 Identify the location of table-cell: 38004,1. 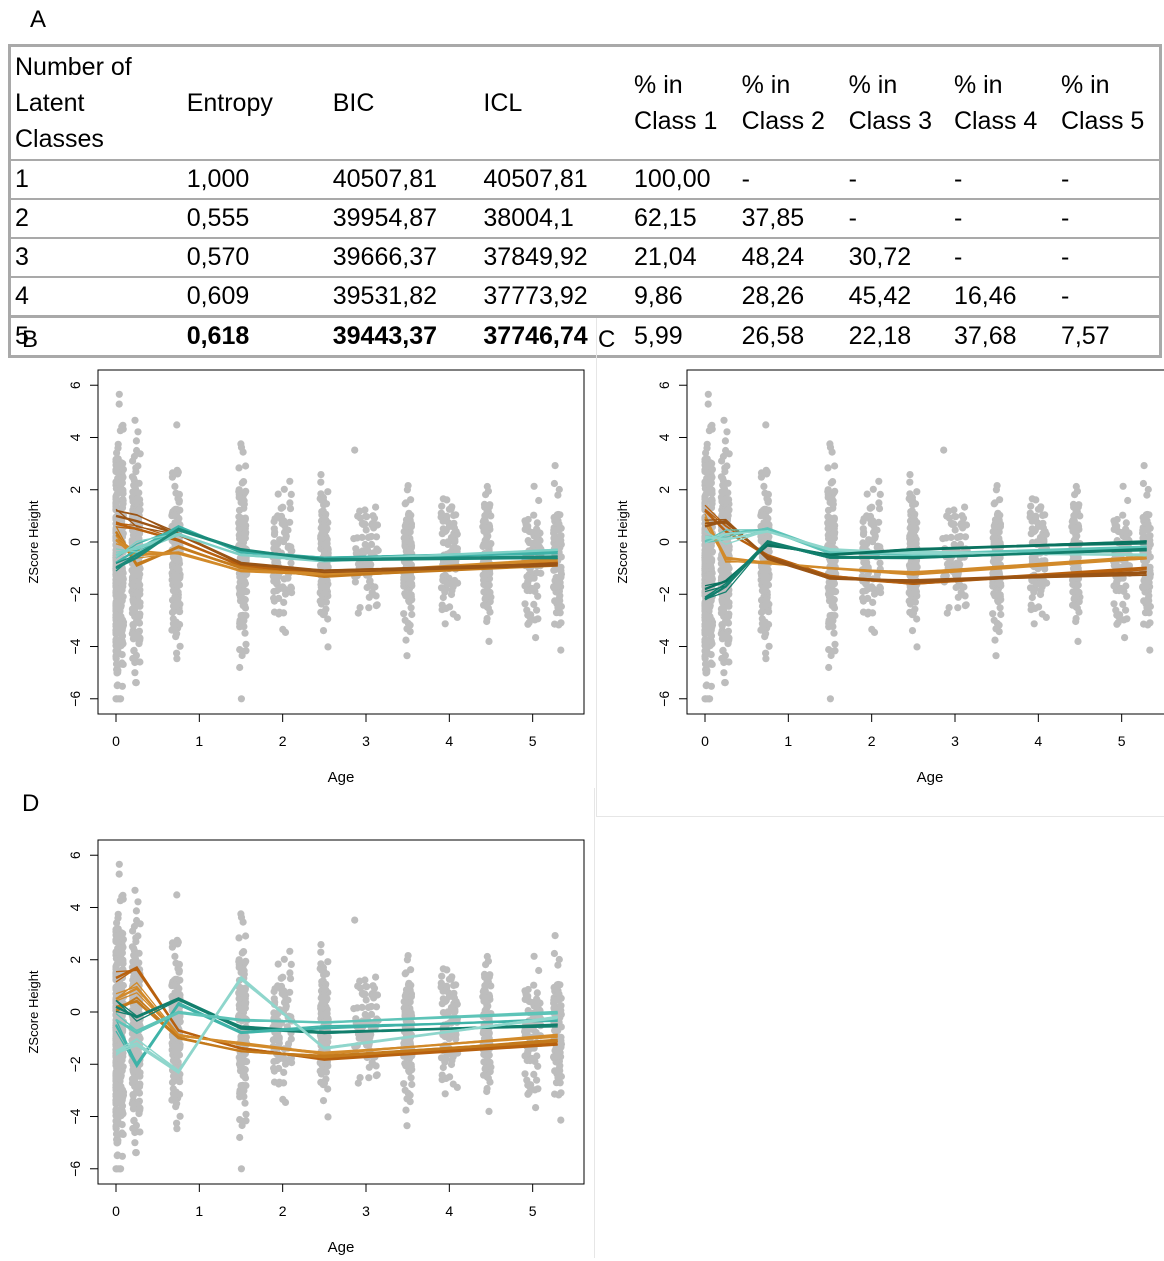
(555, 218).